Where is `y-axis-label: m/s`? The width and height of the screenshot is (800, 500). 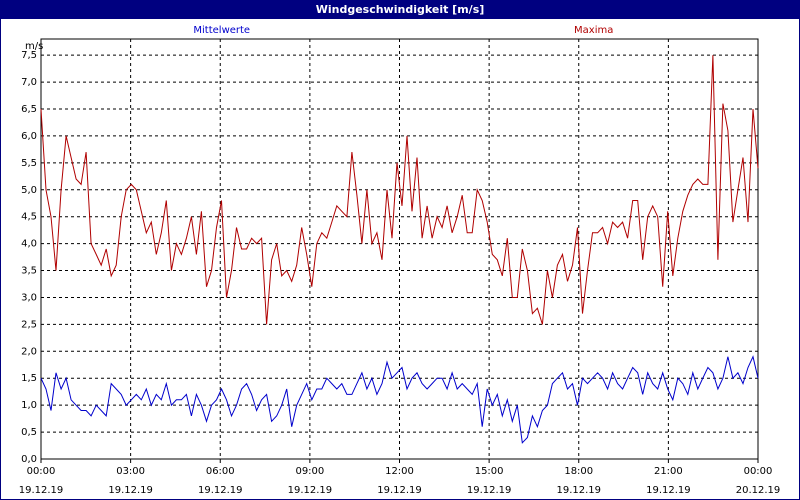 y-axis-label: m/s is located at coordinates (34, 46).